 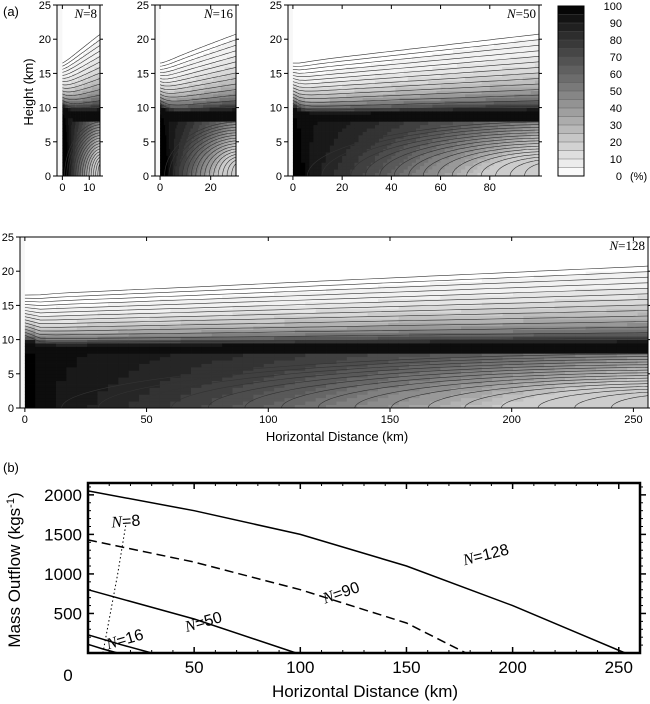 I want to click on colorbar-tick-label: 60, so click(x=616, y=75).